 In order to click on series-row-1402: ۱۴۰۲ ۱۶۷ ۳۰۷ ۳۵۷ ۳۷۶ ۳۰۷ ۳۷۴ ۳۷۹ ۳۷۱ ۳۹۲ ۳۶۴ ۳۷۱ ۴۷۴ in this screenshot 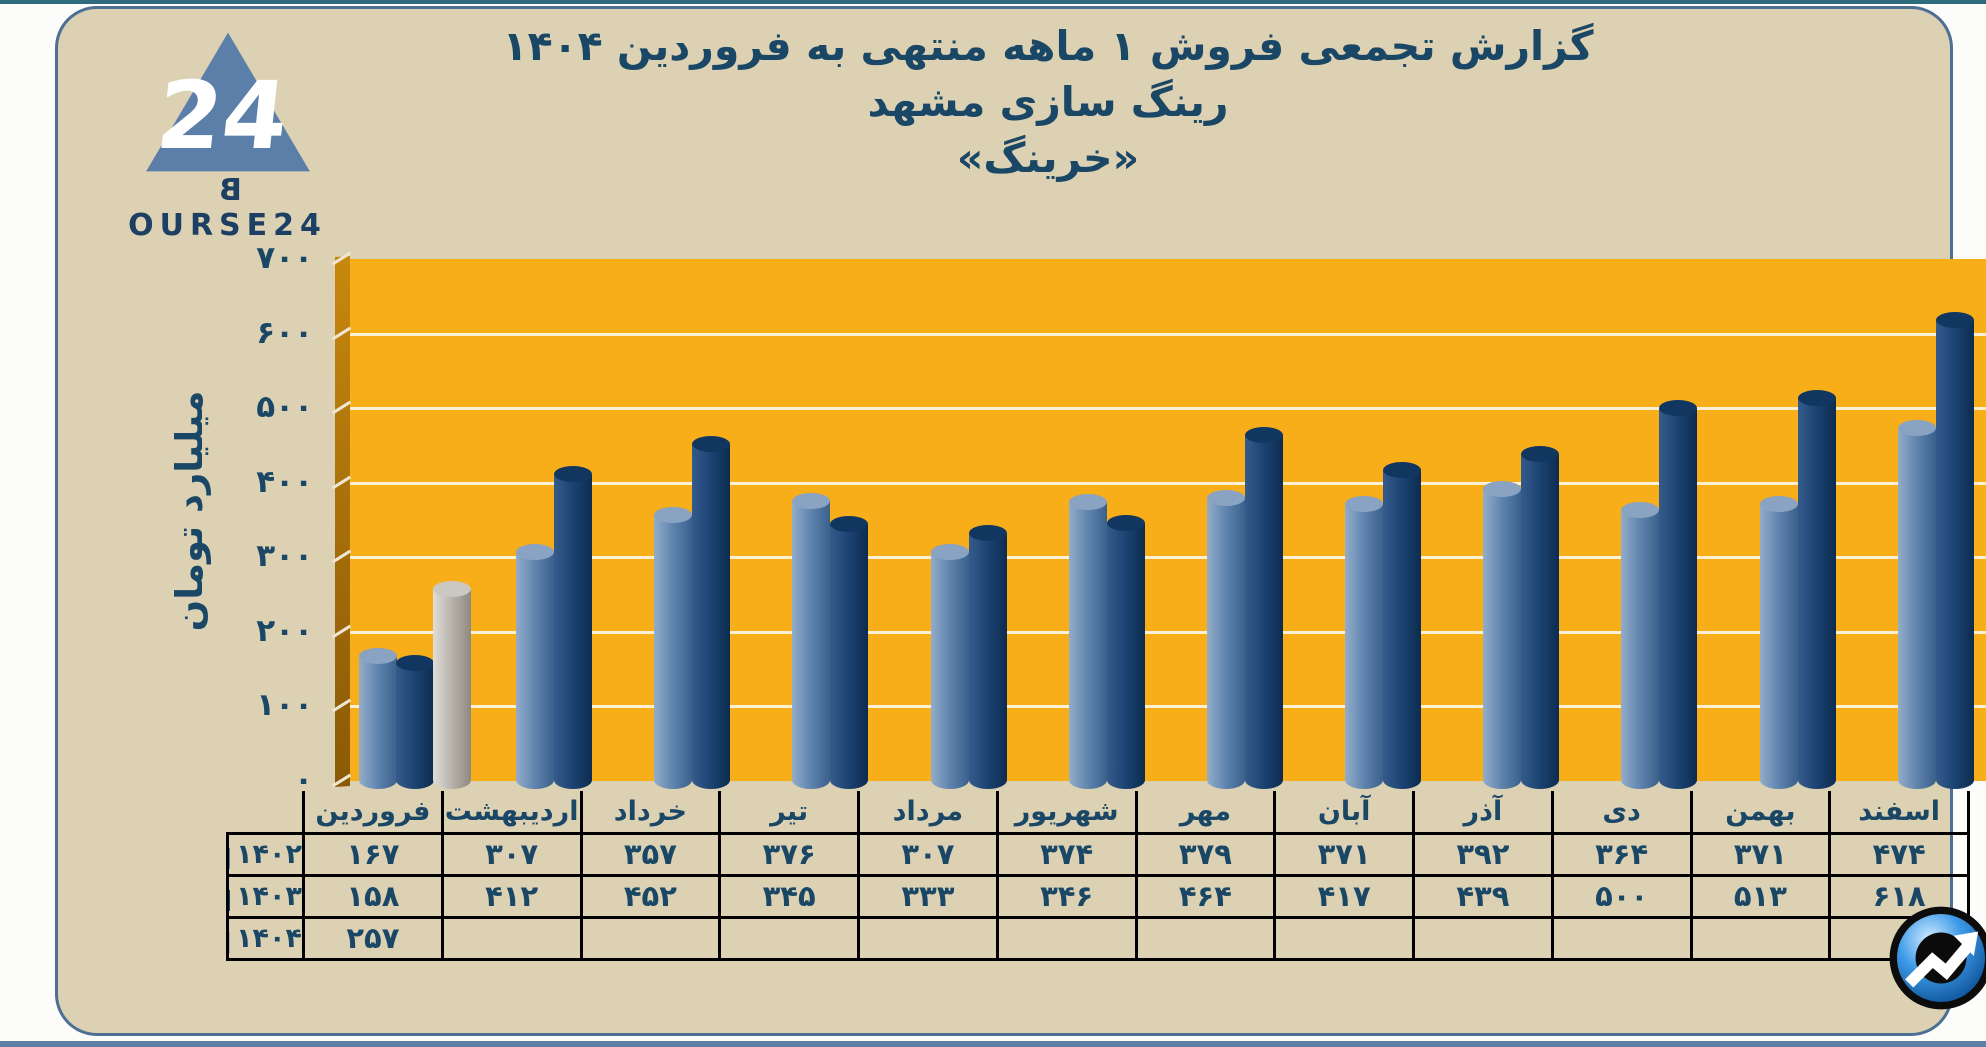, I will do `click(1098, 854)`.